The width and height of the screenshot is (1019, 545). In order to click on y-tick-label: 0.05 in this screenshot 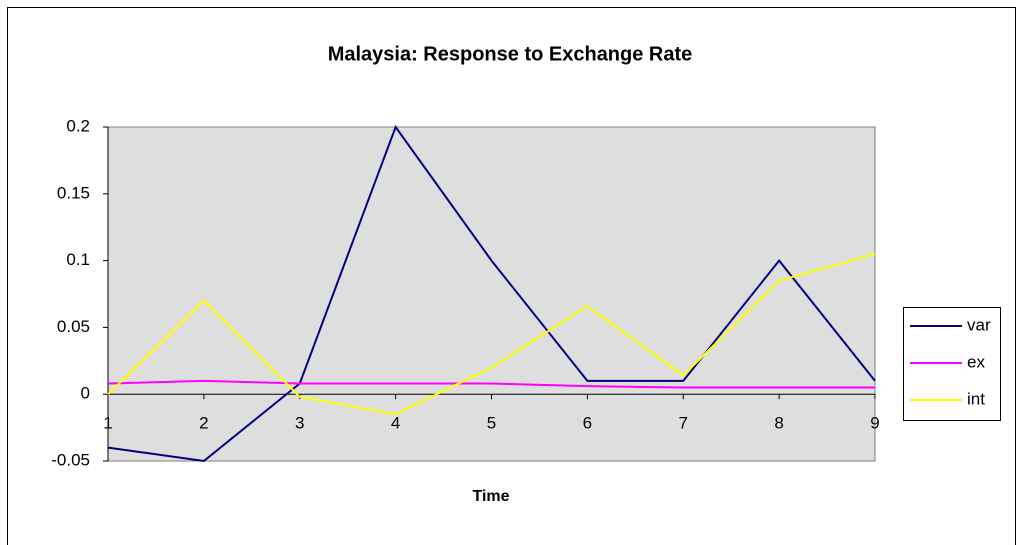, I will do `click(73, 326)`.